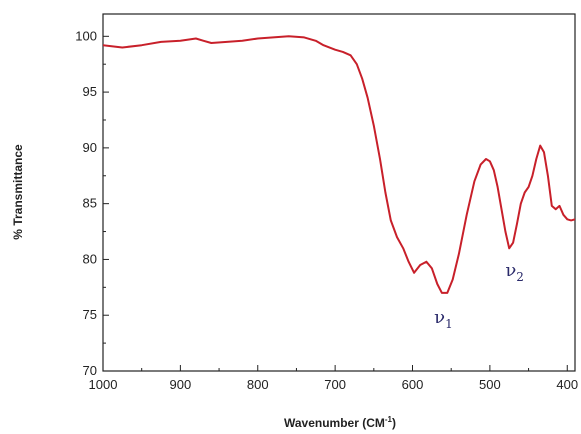 The width and height of the screenshot is (581, 434). I want to click on peak-label-nu1: ν1, so click(443, 319).